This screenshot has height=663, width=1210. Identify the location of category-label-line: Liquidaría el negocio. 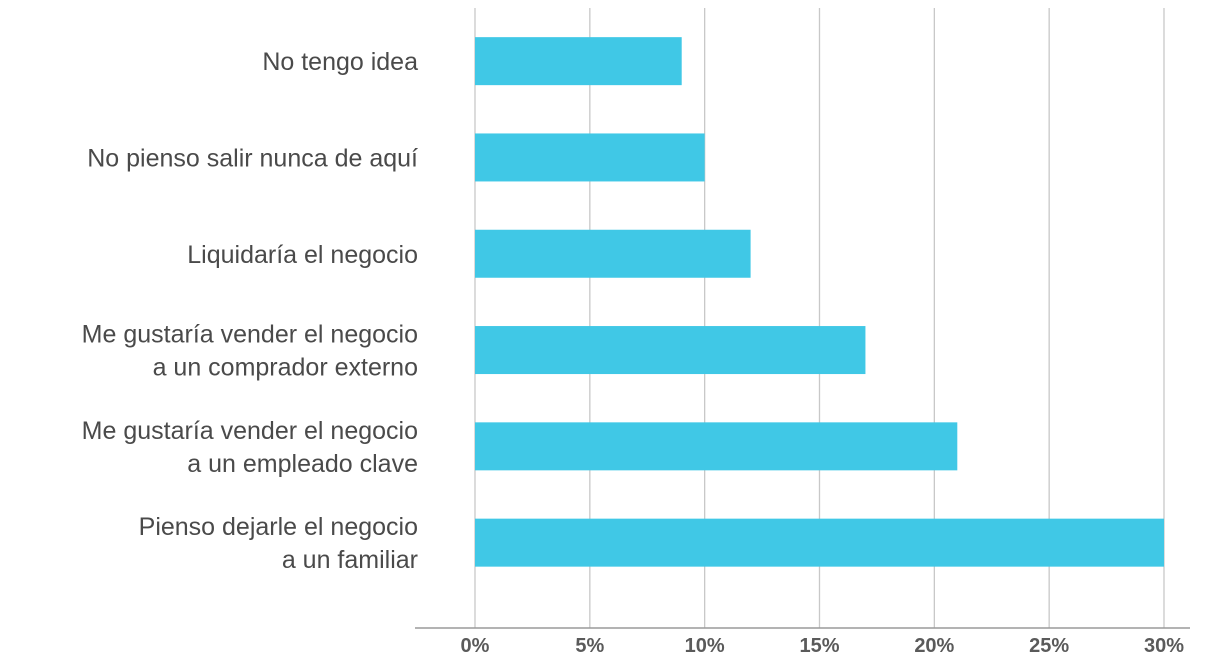
(302, 255).